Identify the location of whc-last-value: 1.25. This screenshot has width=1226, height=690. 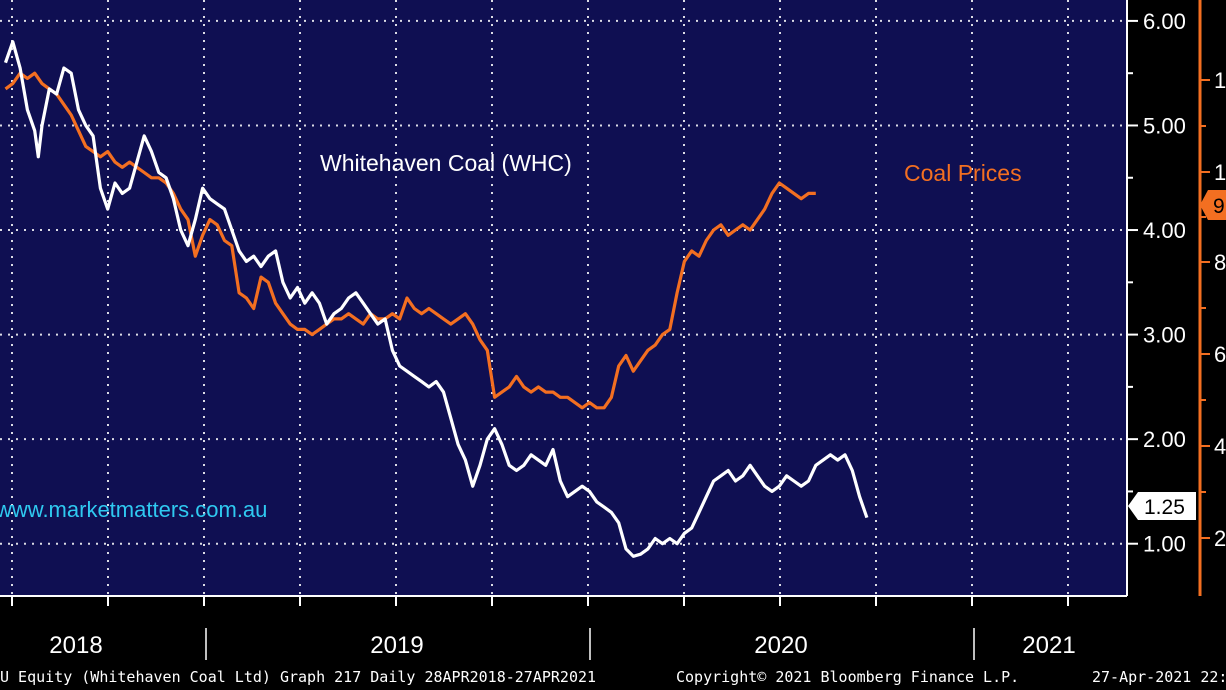
(1164, 507).